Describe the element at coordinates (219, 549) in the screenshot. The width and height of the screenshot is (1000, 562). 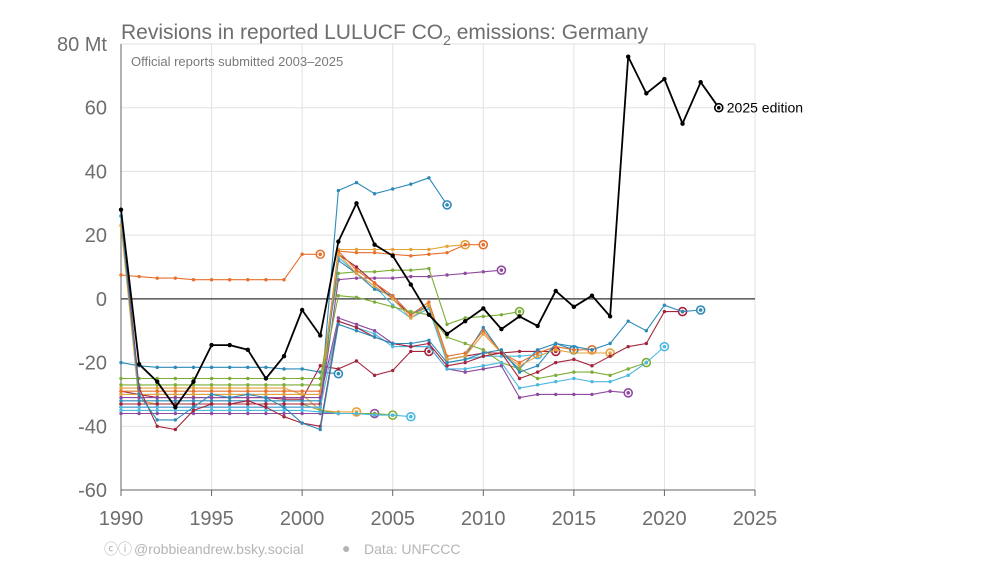
I see `author-link: @robbieandrew.bsky.social` at that location.